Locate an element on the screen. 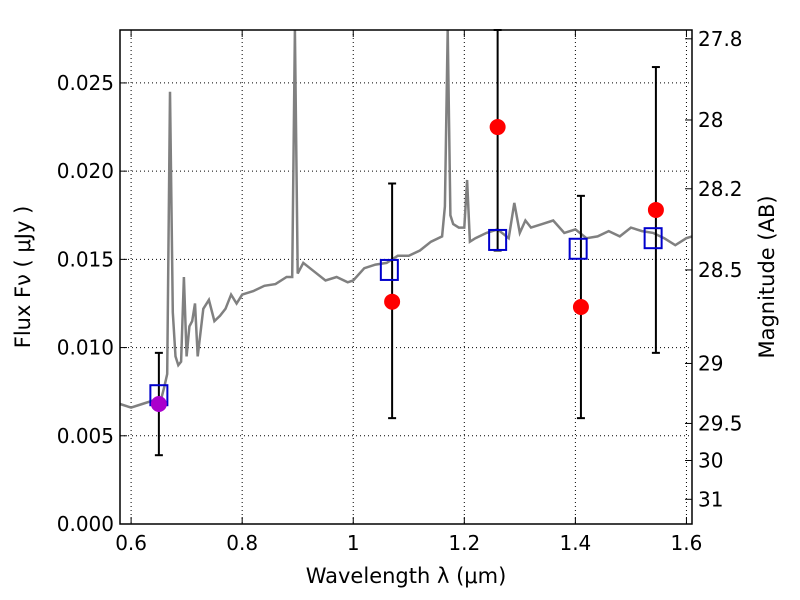  y-axis-label: Flux Fν ( μJy ) is located at coordinates (23, 277).